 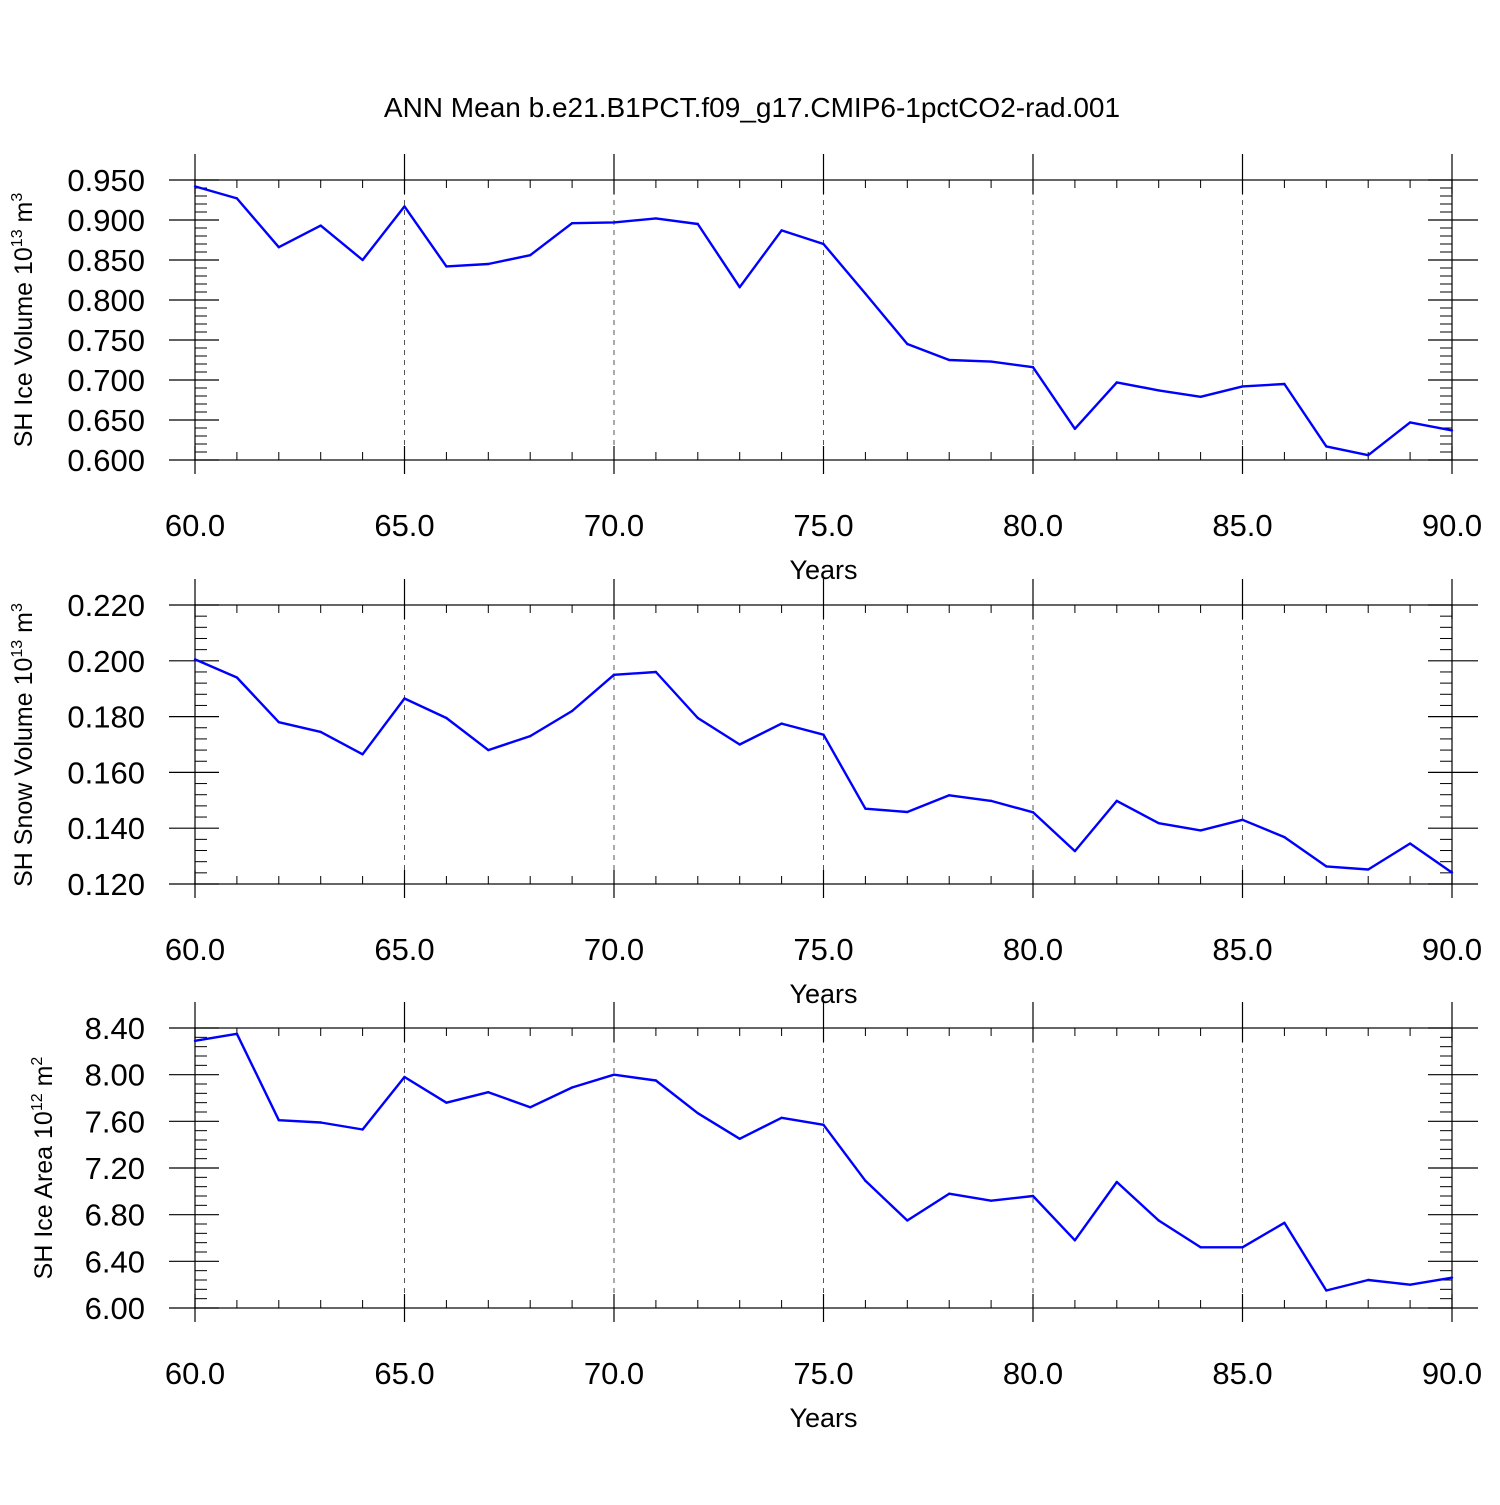 I want to click on y-tick-label: 0.750, so click(x=106, y=340).